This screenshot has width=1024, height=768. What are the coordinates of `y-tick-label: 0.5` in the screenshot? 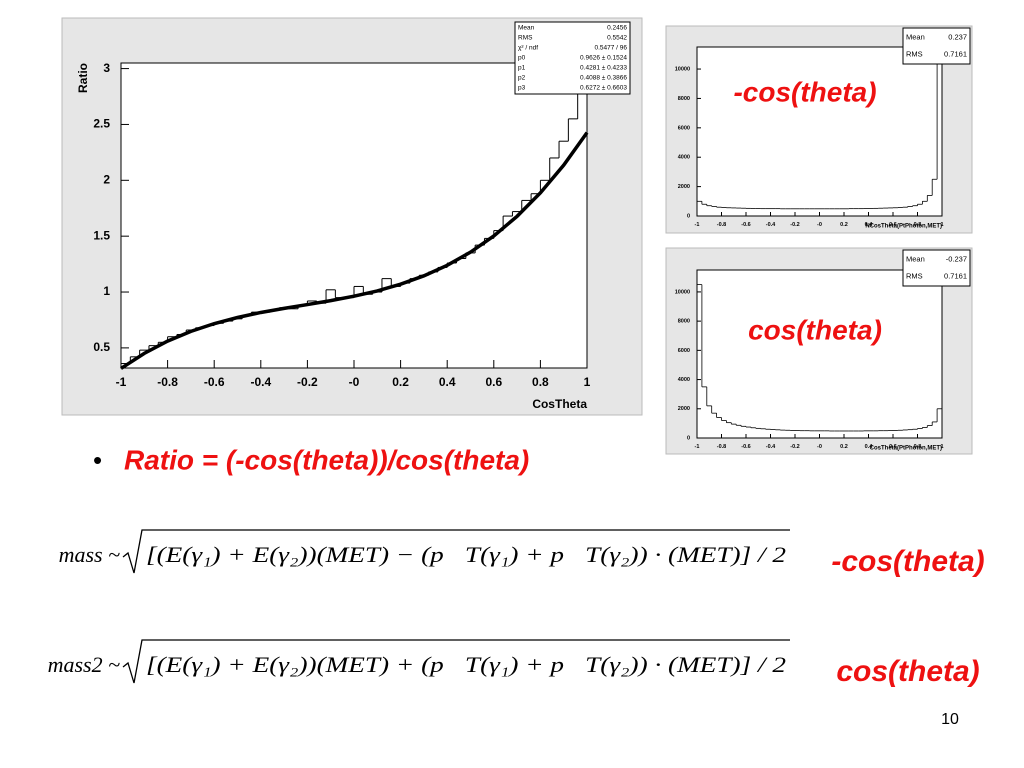 It's located at (101, 347).